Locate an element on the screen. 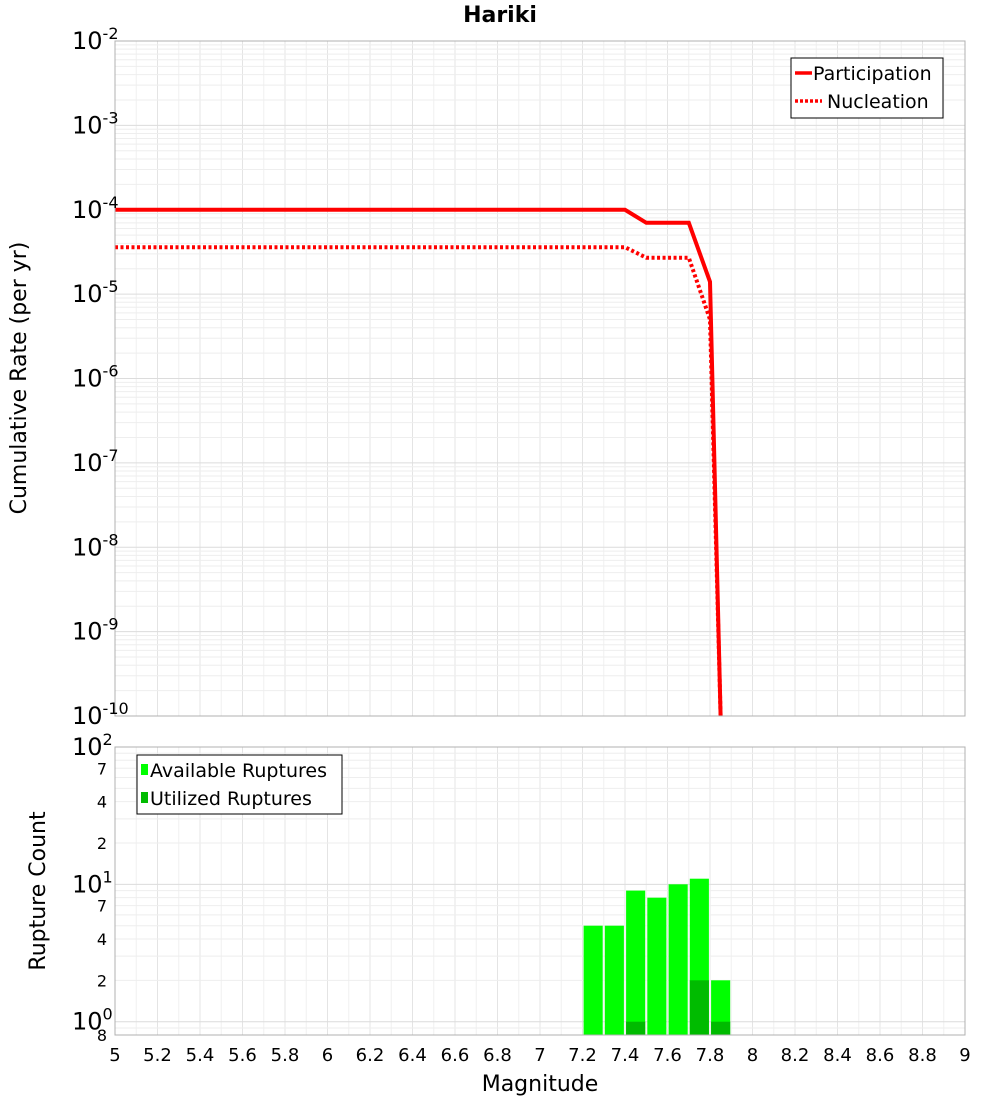 The image size is (1000, 1100). x-tick-label: 7 is located at coordinates (539, 1055).